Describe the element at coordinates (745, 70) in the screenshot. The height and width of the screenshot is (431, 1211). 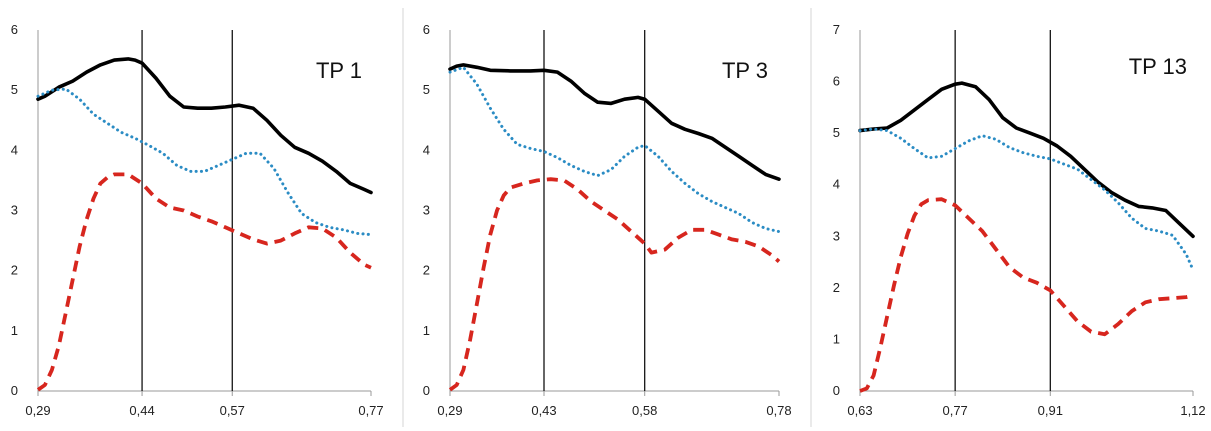
I see `panel-title: TP 3` at that location.